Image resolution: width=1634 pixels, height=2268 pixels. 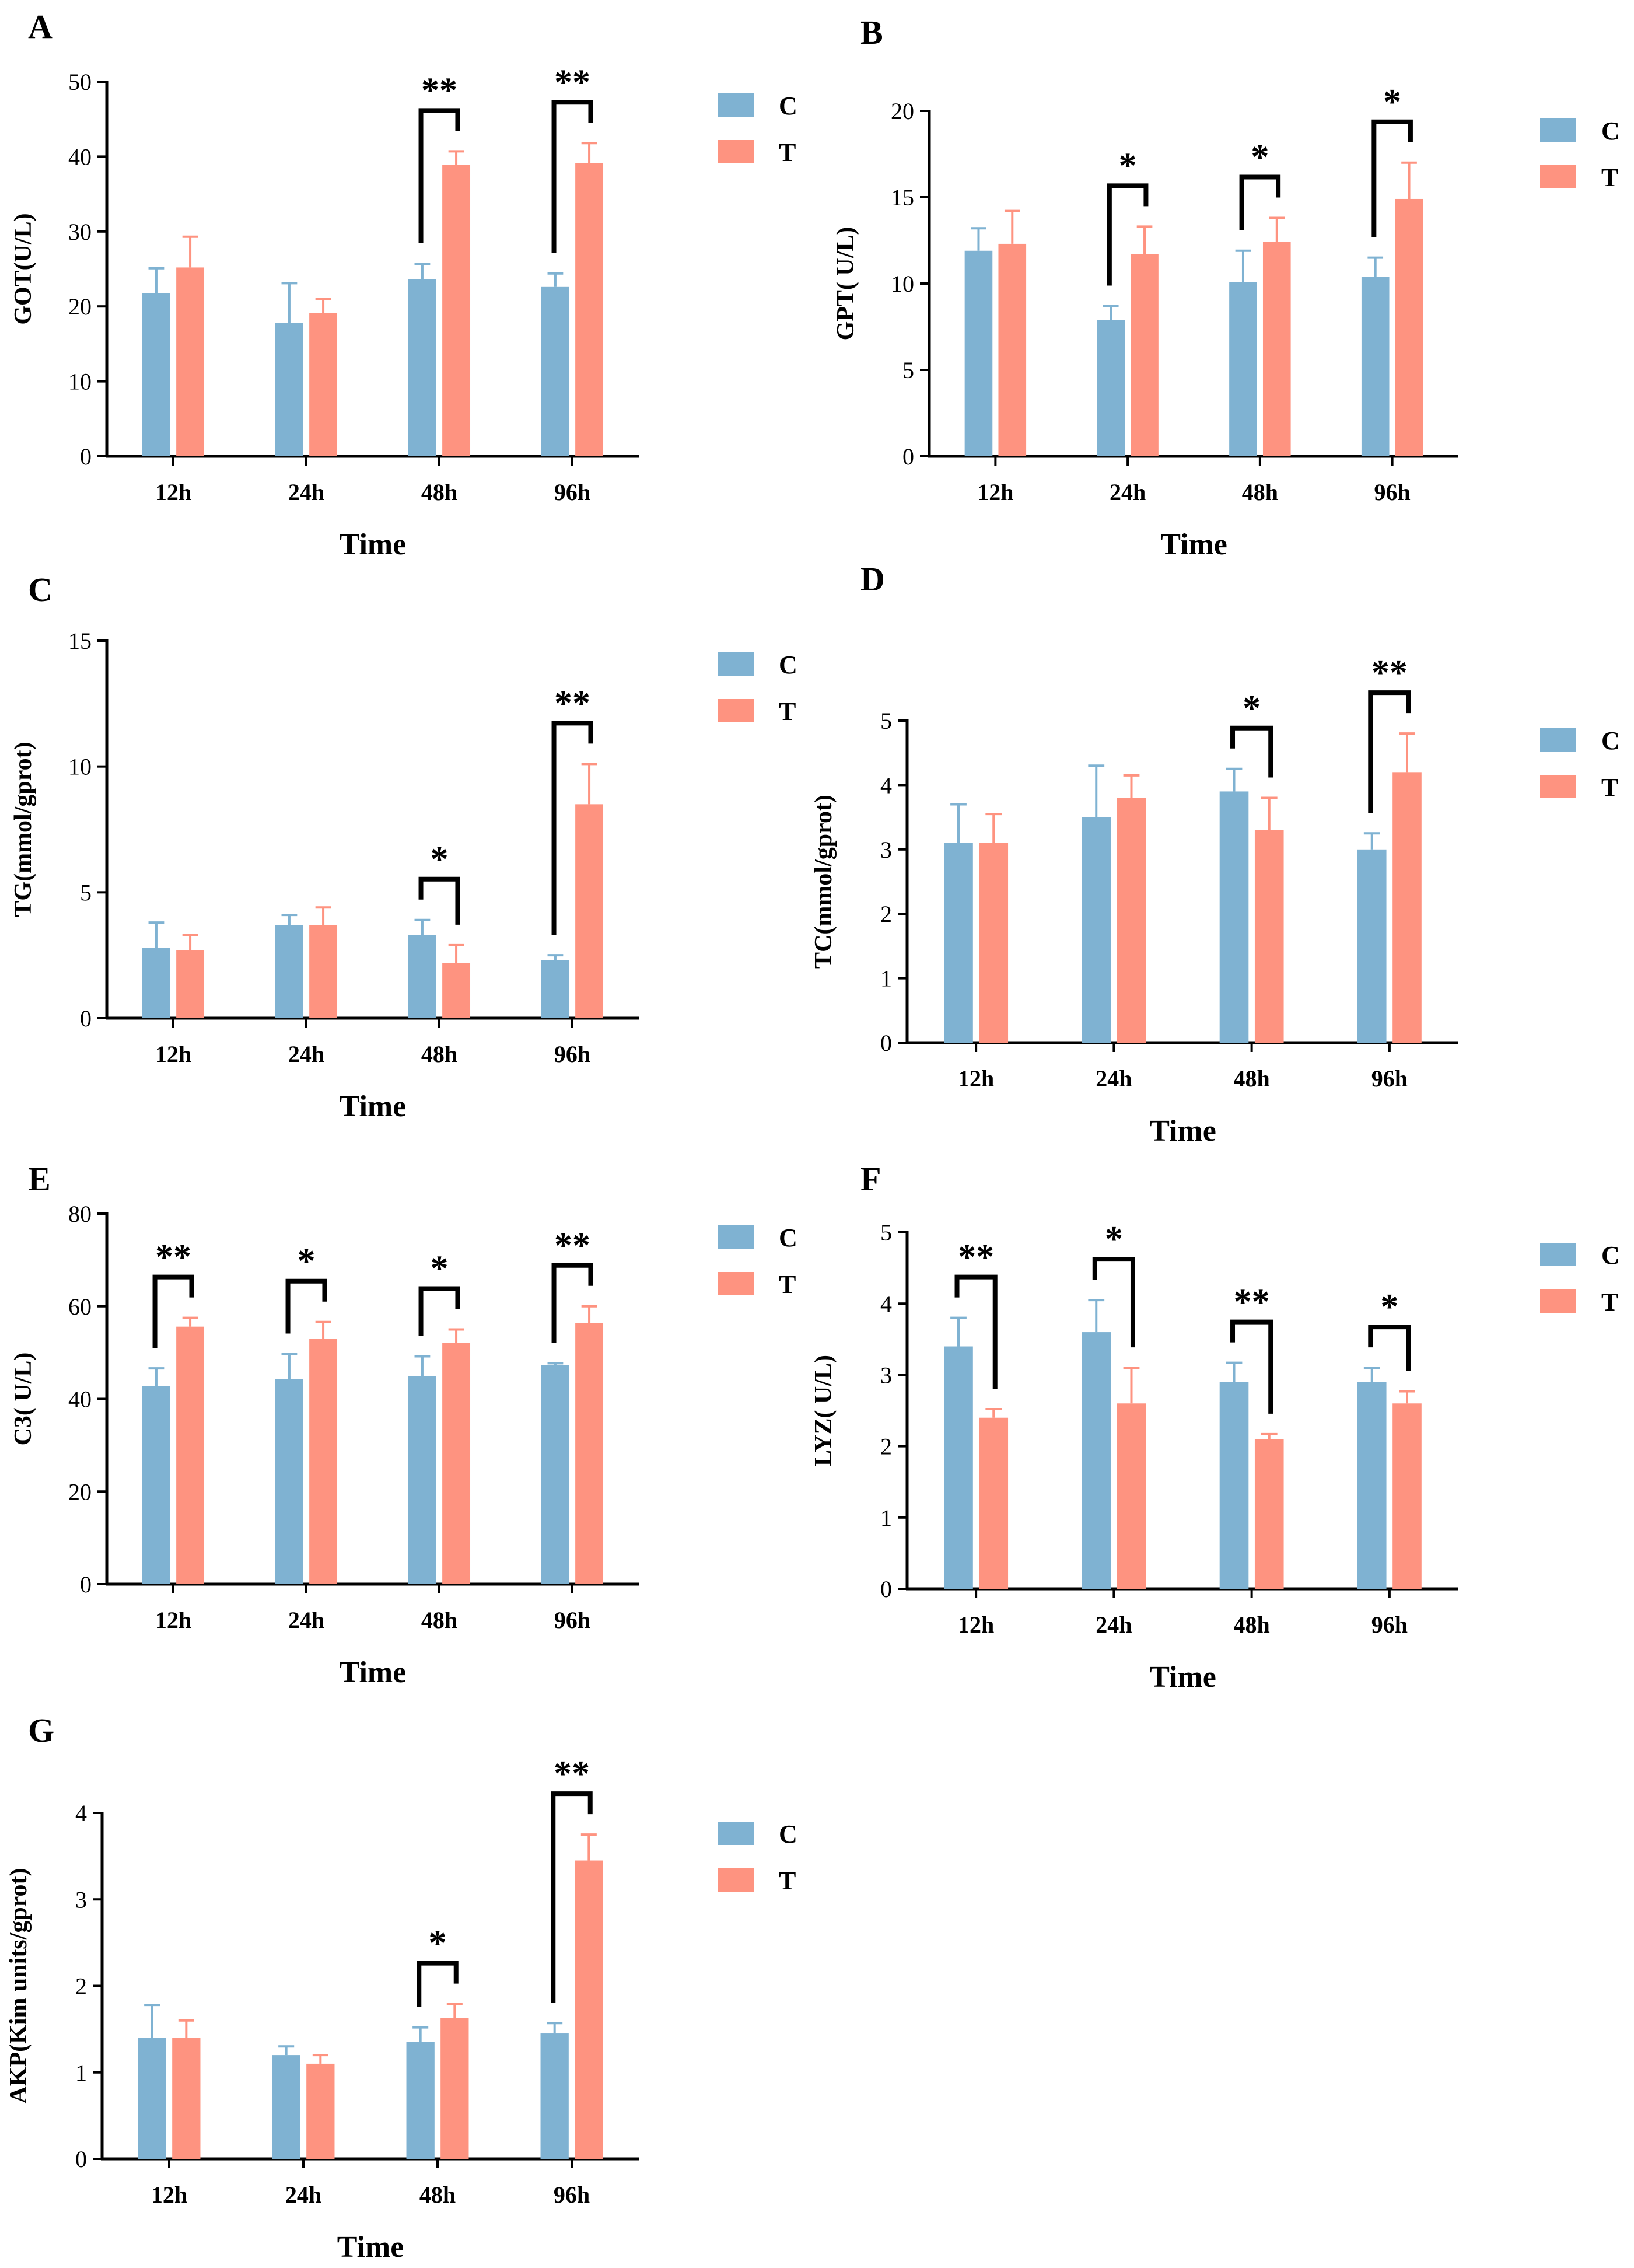 What do you see at coordinates (886, 1518) in the screenshot?
I see `y-tick-label: 1` at bounding box center [886, 1518].